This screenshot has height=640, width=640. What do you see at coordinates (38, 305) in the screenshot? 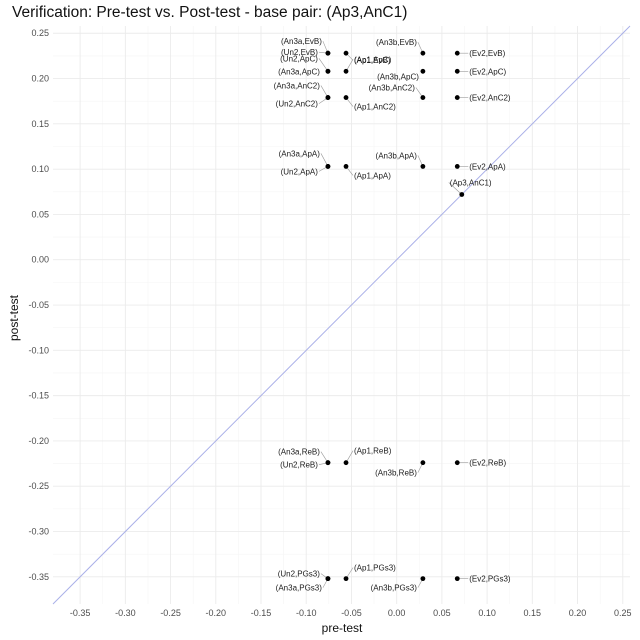
I see `y-tick-label: -0.05` at bounding box center [38, 305].